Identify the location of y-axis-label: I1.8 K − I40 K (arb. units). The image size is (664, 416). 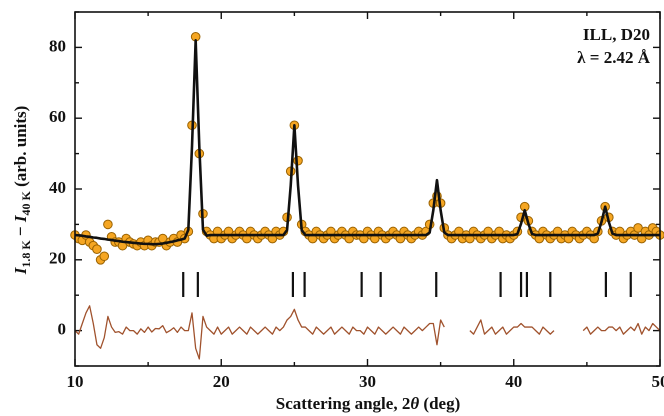
(22, 191).